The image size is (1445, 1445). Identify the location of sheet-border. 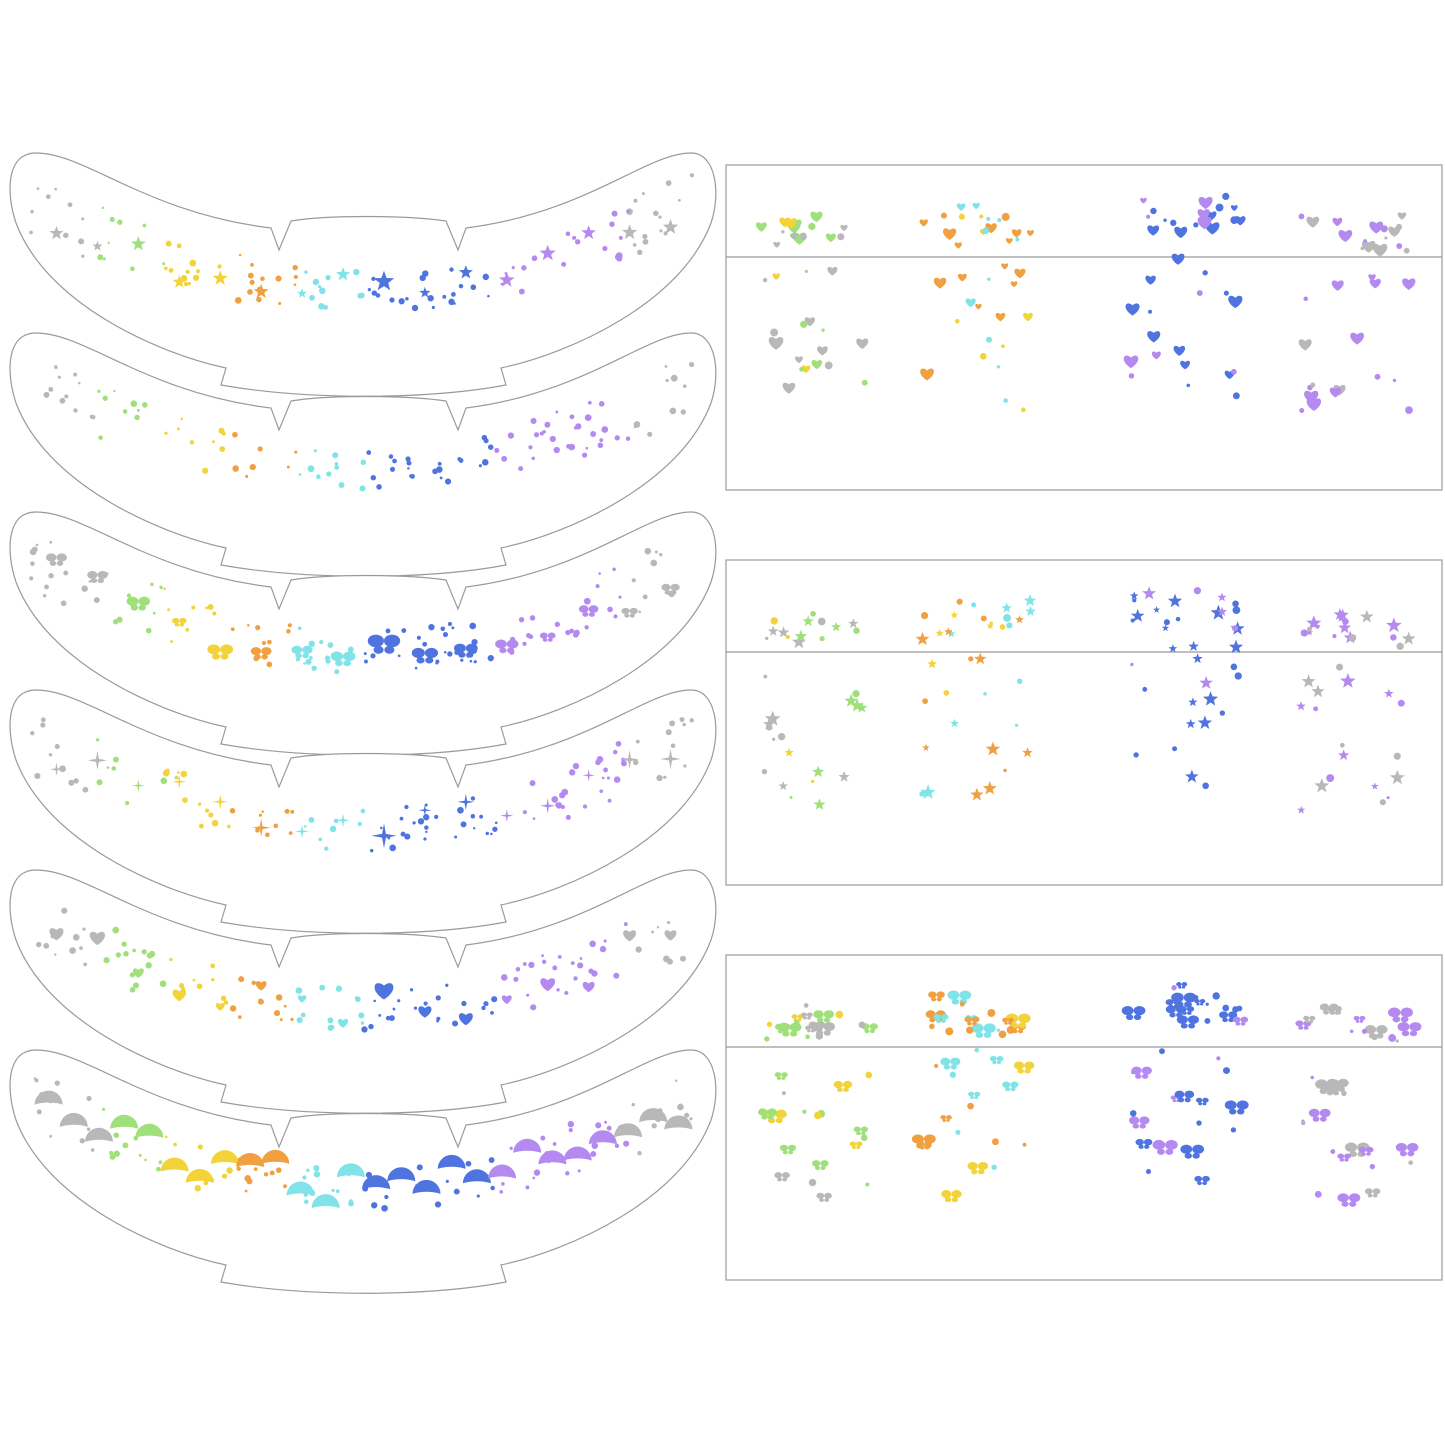
(1084, 722).